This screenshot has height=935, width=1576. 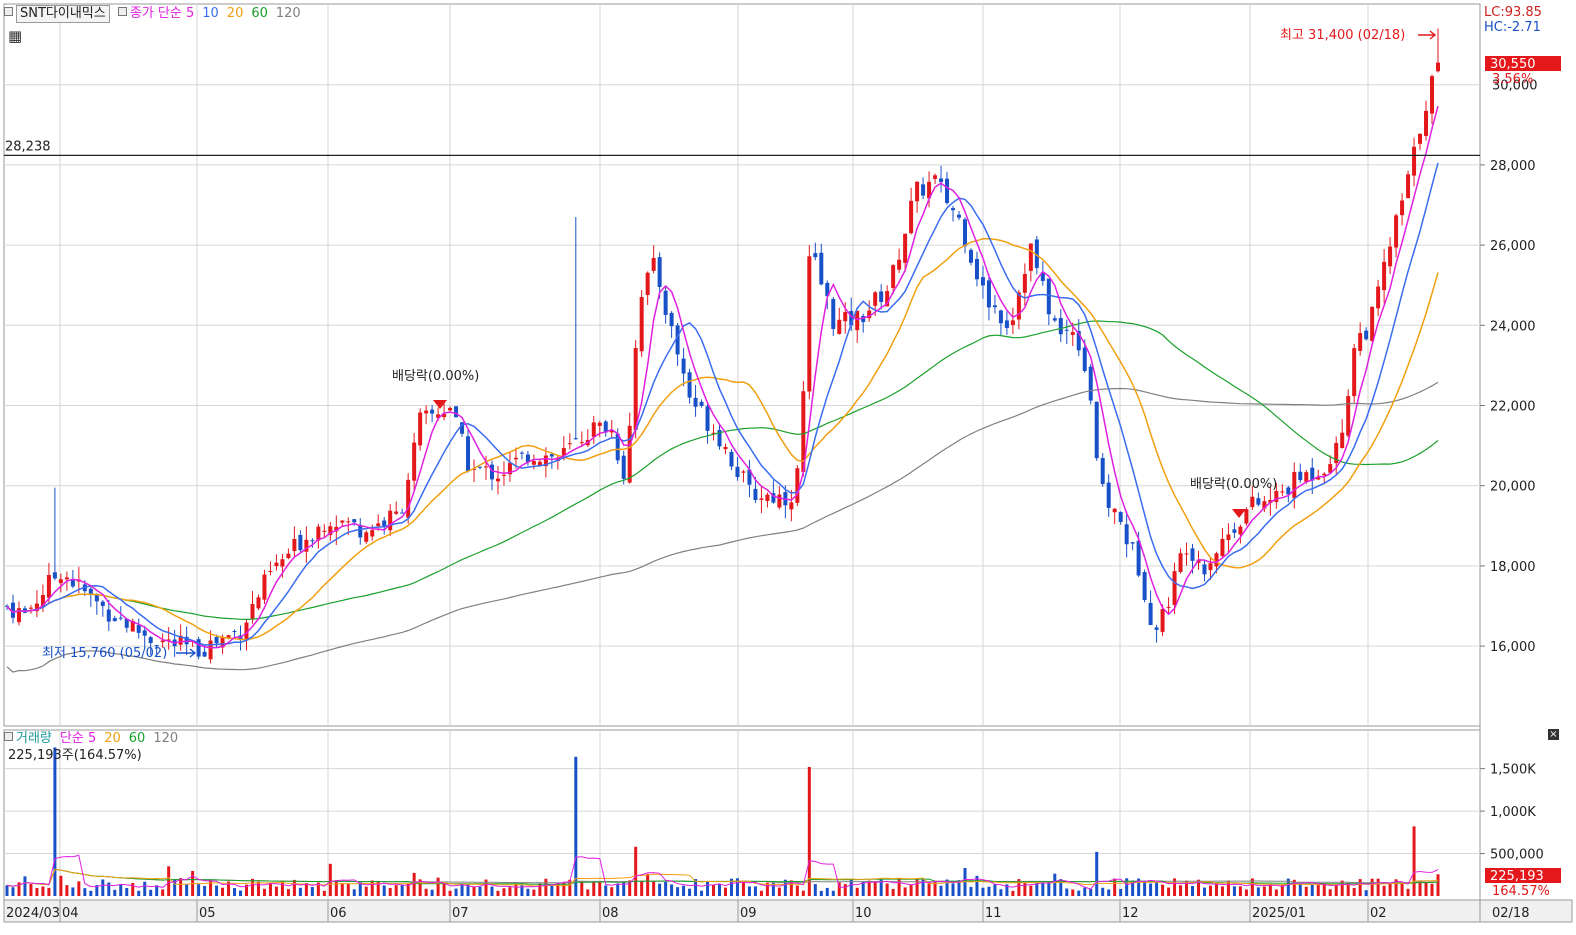 What do you see at coordinates (75, 755) in the screenshot?
I see `volume-value-label: 225,193주(164.57%)` at bounding box center [75, 755].